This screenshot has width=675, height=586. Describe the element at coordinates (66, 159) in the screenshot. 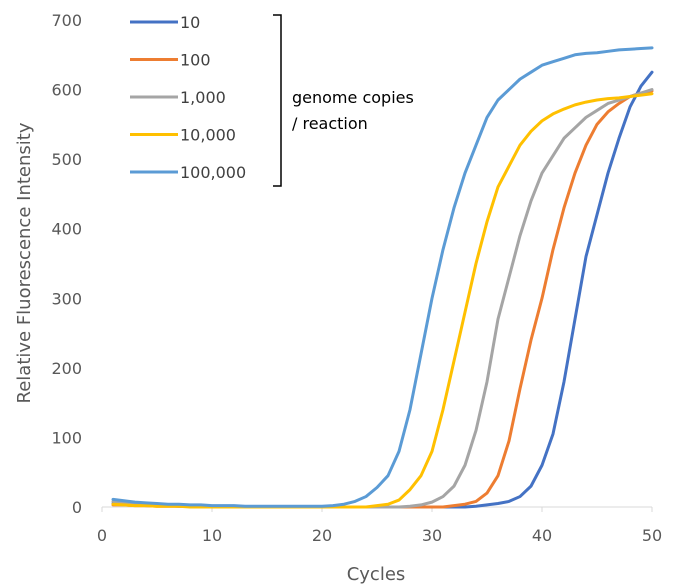

I see `y-tick-label: 500` at that location.